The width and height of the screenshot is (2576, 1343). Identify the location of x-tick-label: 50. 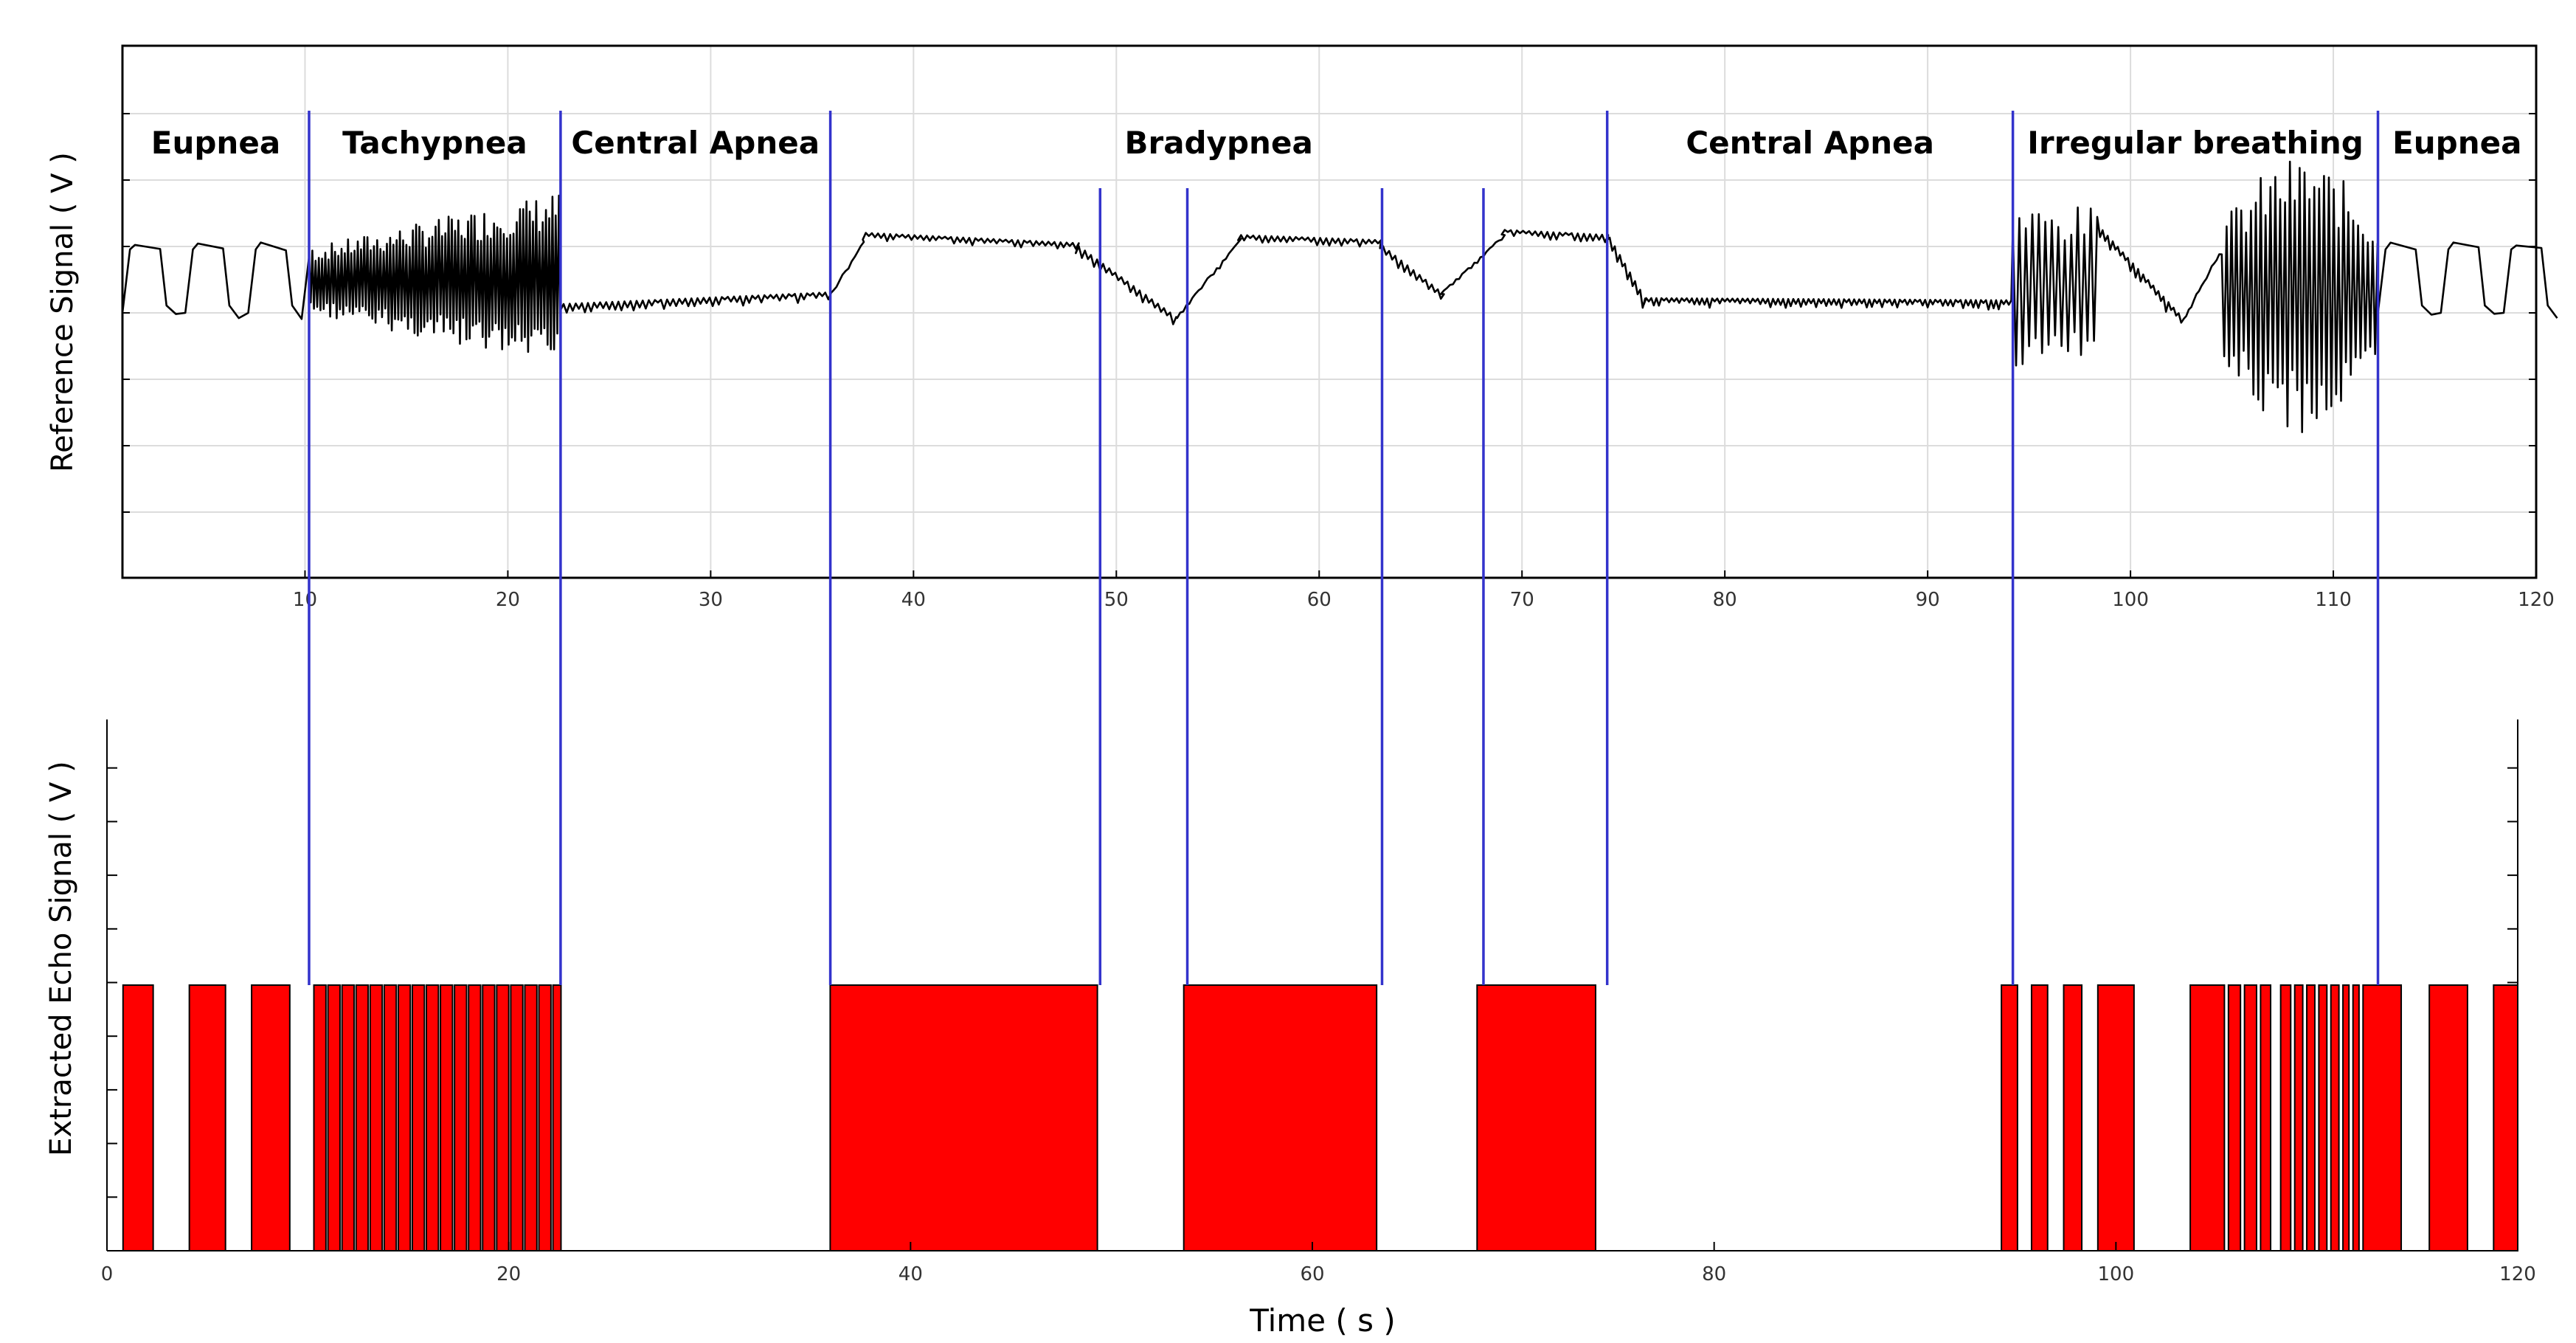
(1117, 600).